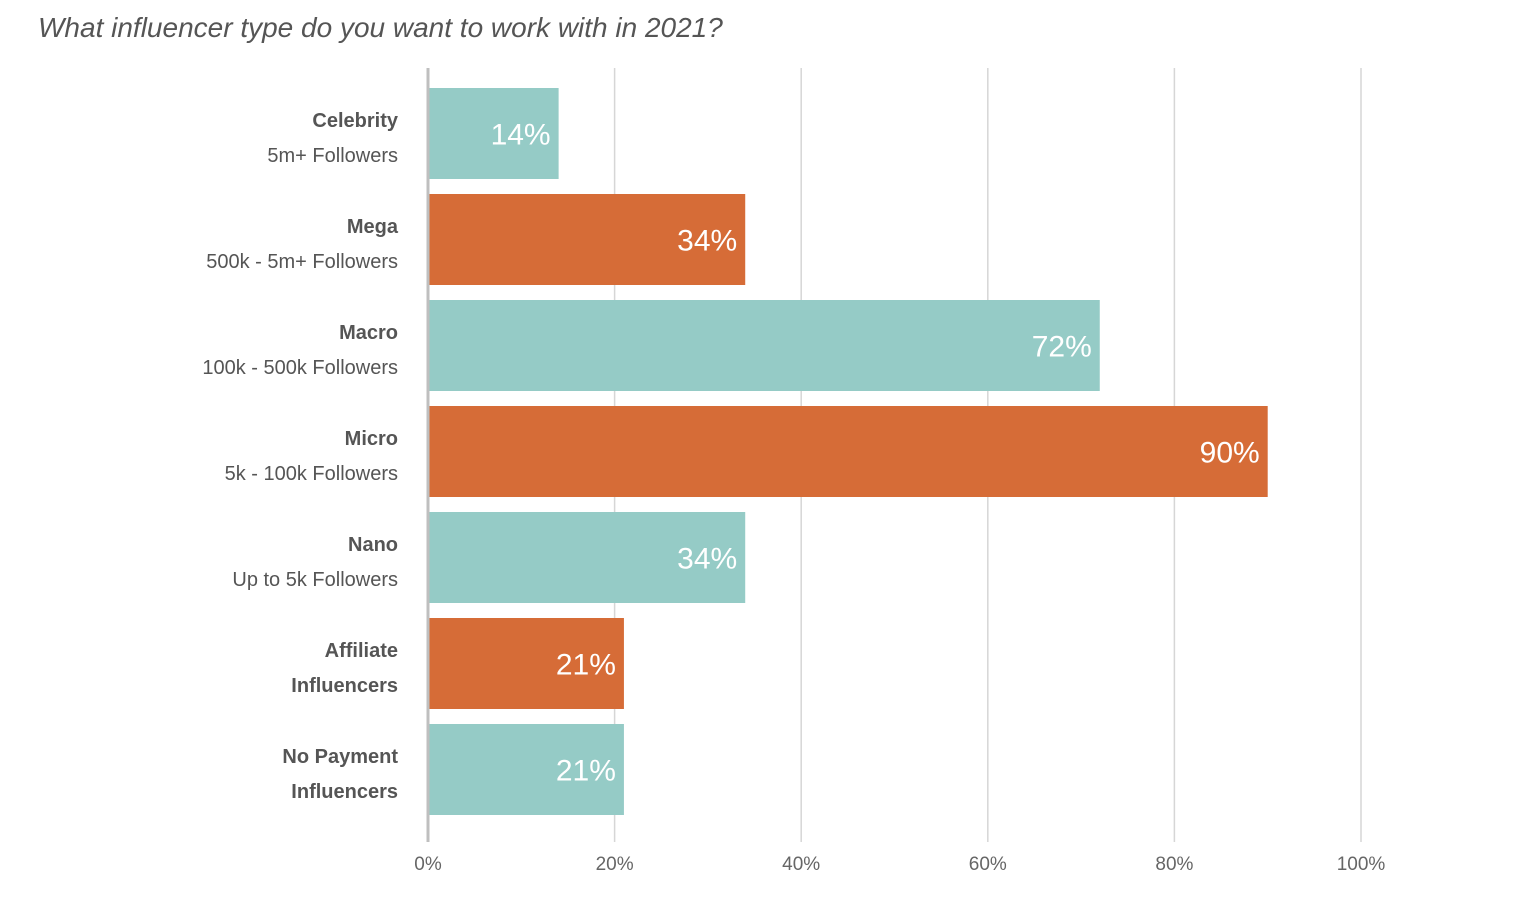 The height and width of the screenshot is (910, 1528). What do you see at coordinates (361, 651) in the screenshot?
I see `category-label: Affiliate` at bounding box center [361, 651].